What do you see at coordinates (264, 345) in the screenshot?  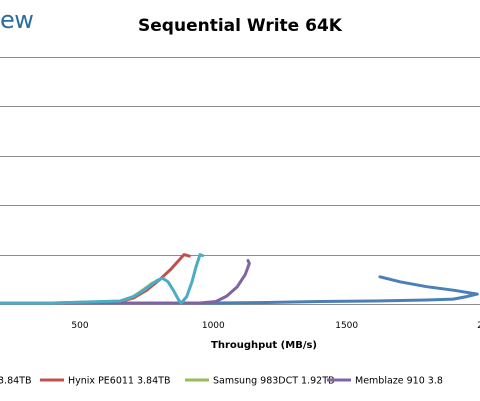 I see `x-axis-label: Throughput (MB/s)` at bounding box center [264, 345].